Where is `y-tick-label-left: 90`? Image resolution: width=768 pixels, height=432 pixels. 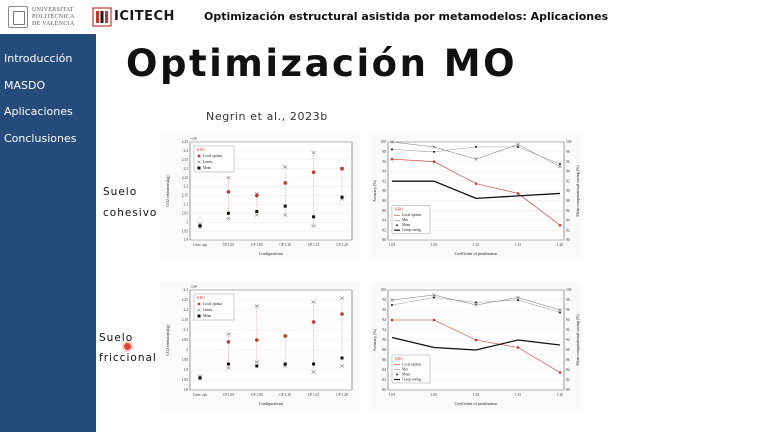
y-tick-label-left: 90 is located at coordinates (384, 191).